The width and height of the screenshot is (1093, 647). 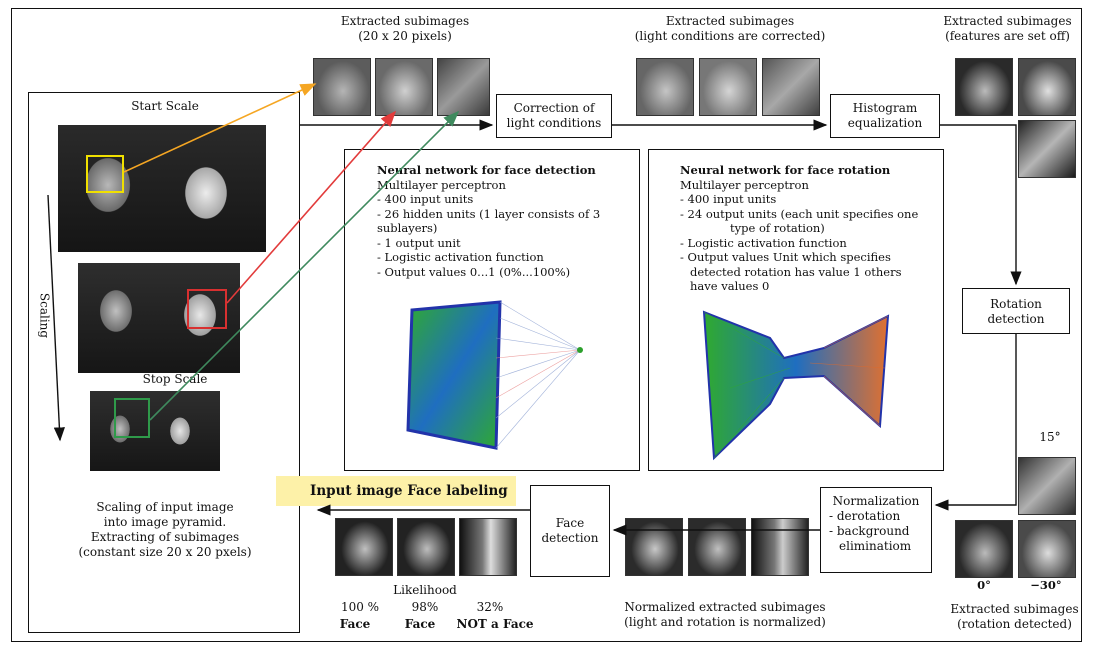 I want to click on start-scale-photo, so click(x=162, y=188).